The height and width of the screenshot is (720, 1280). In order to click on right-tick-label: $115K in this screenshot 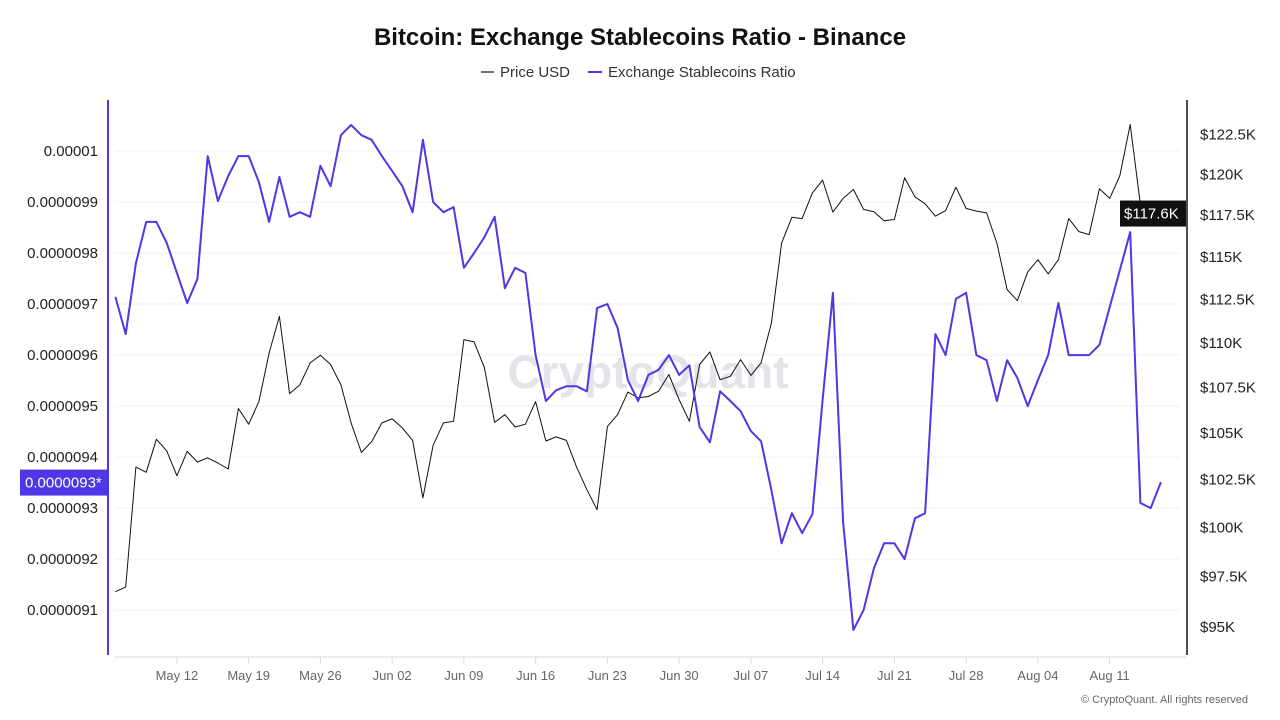, I will do `click(1221, 257)`.